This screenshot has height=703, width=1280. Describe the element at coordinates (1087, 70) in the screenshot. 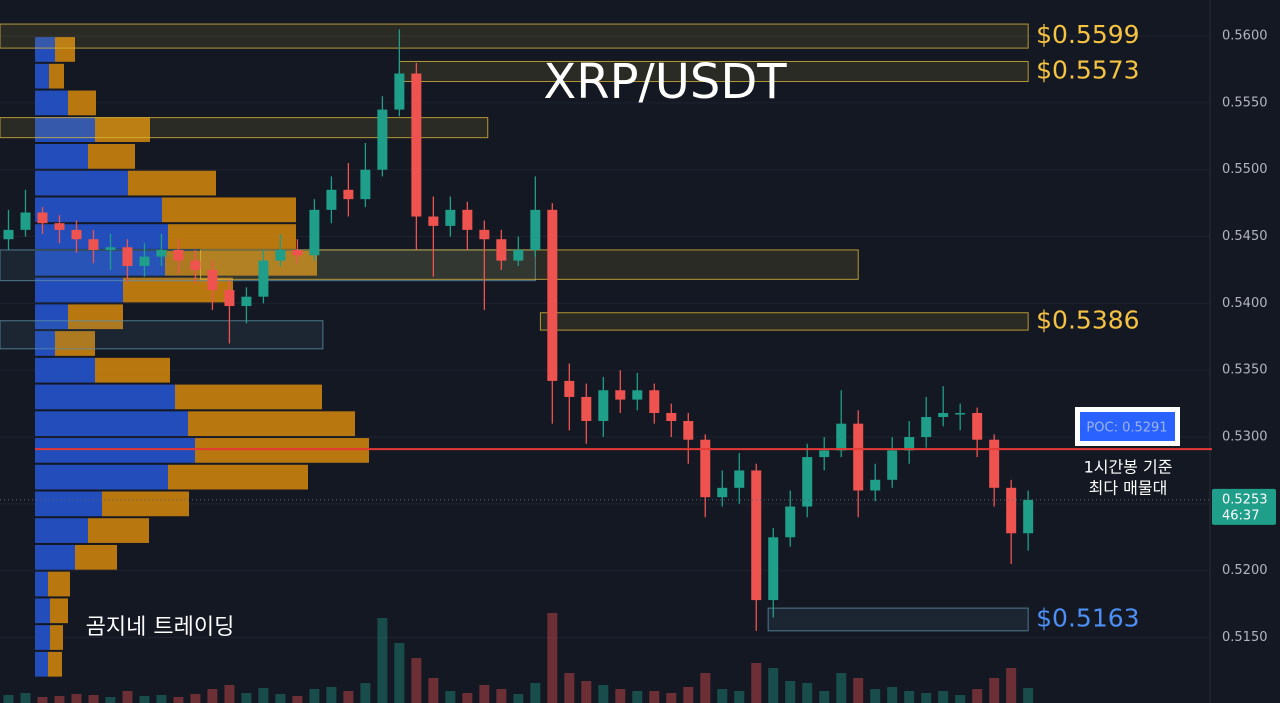

I see `zone-label: $0.5573` at that location.